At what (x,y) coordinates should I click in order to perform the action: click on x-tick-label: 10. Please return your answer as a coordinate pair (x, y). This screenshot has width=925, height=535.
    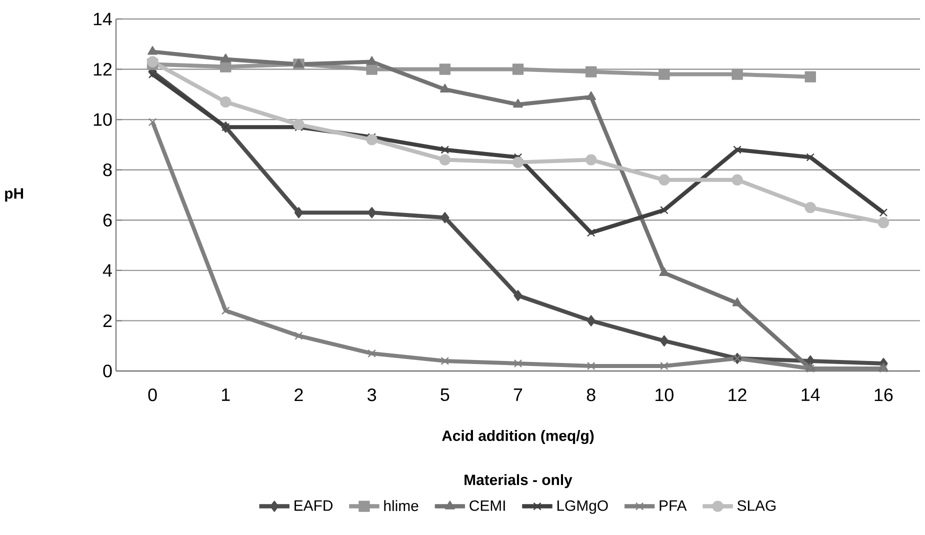
    Looking at the image, I should click on (665, 395).